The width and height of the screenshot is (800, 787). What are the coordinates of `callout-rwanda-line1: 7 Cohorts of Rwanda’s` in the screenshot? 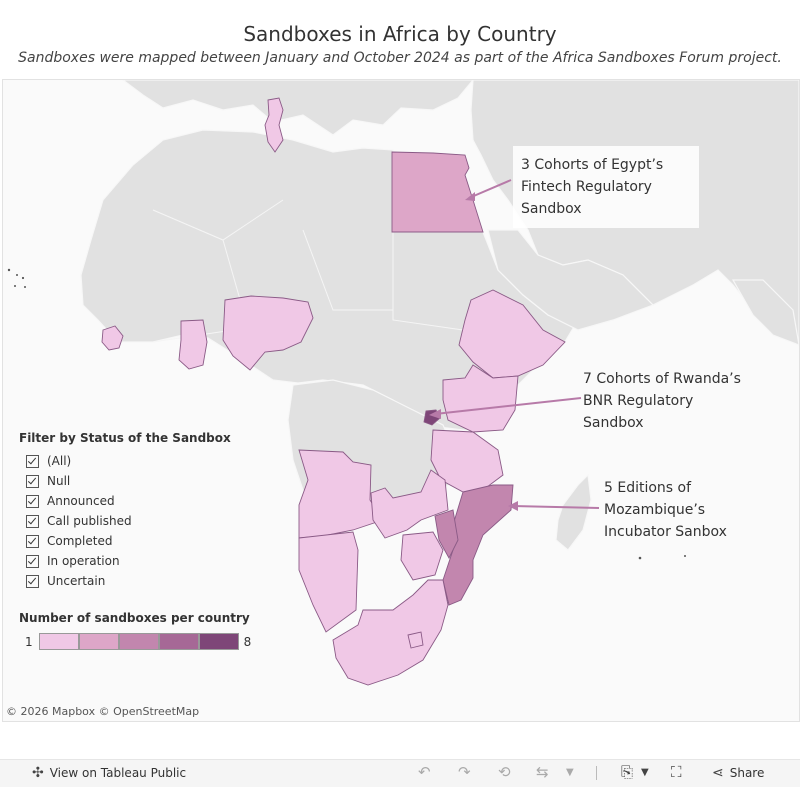 It's located at (662, 379).